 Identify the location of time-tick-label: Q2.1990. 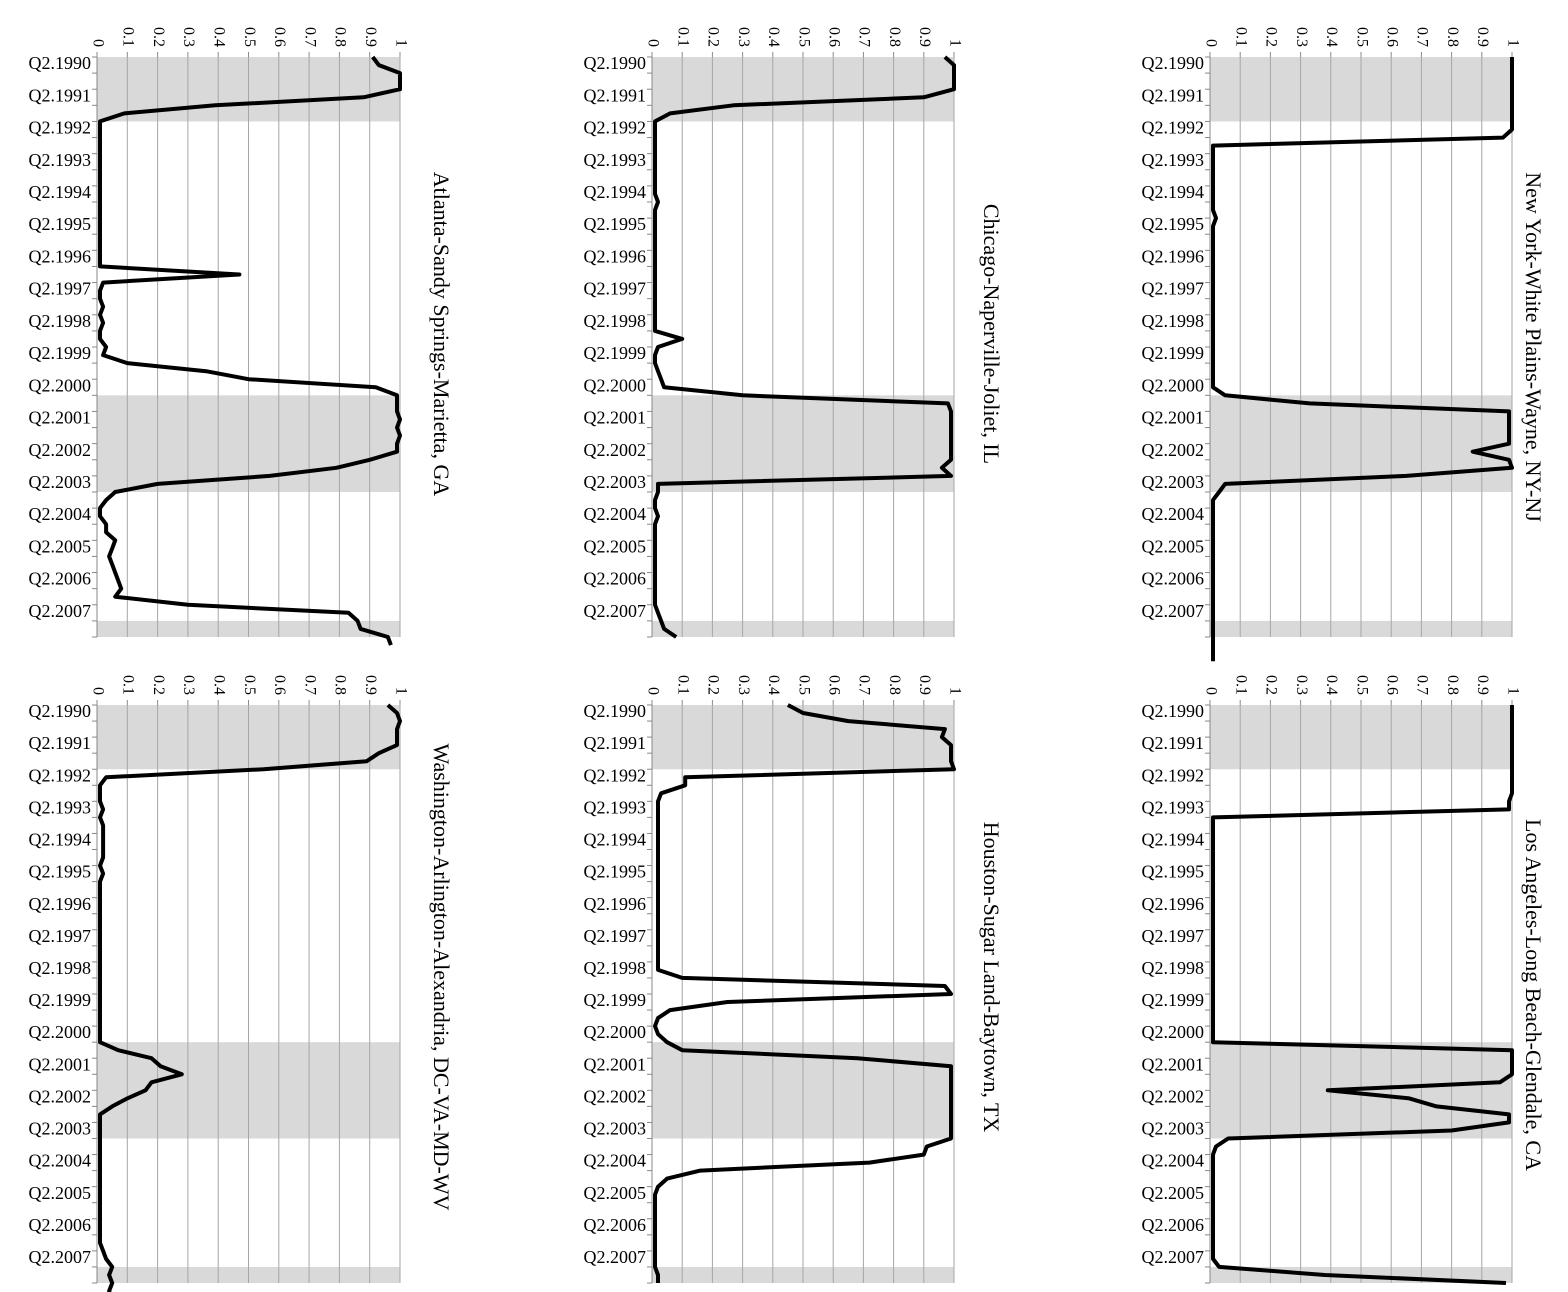
(60, 63).